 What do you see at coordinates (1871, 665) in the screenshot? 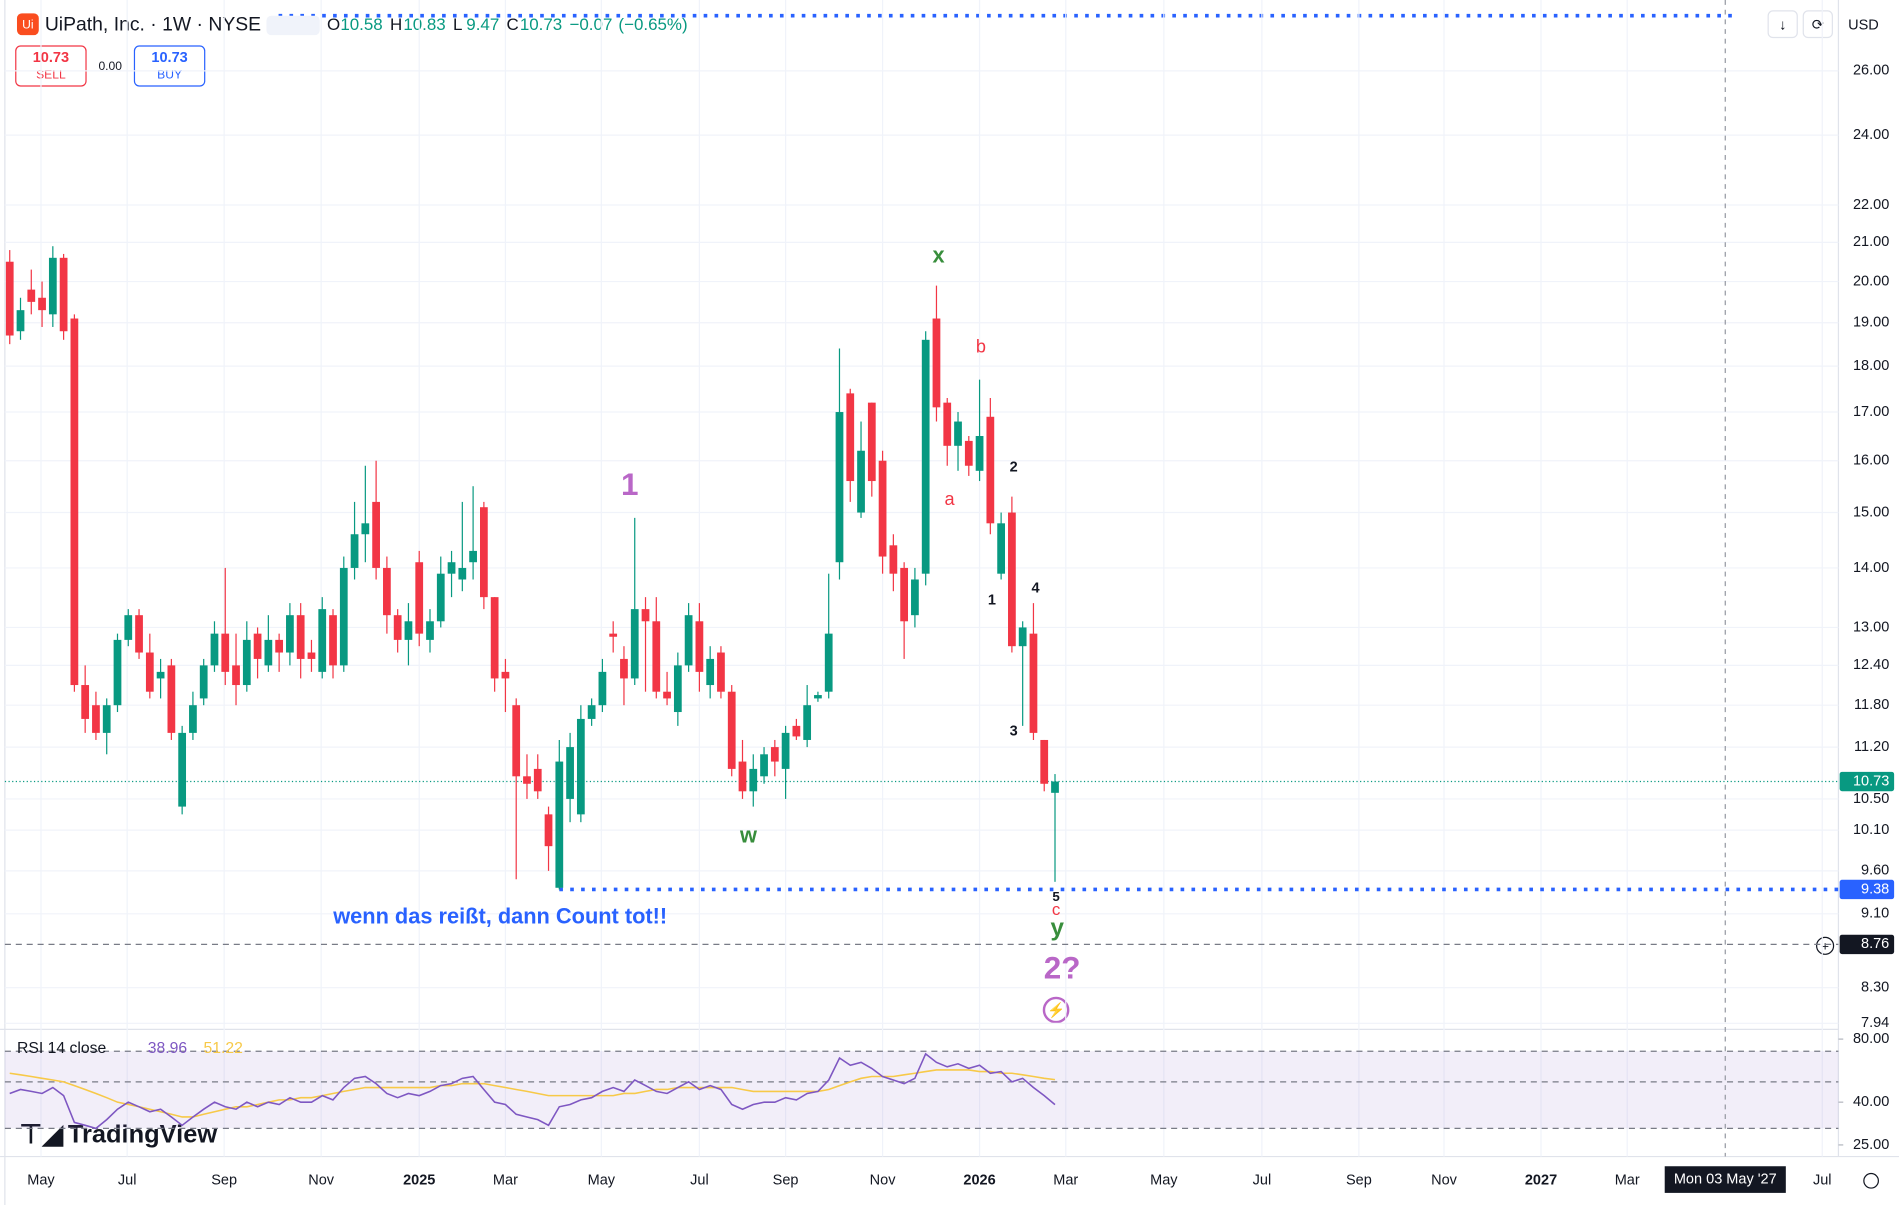
I see `y-tick-label: 12.40` at bounding box center [1871, 665].